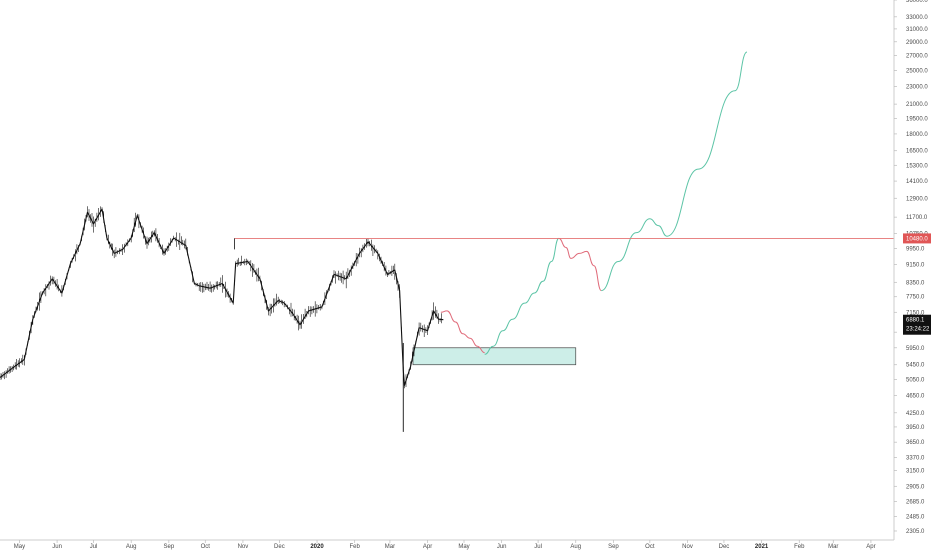 The image size is (932, 550). I want to click on y-tick-label: 23000.0, so click(917, 88).